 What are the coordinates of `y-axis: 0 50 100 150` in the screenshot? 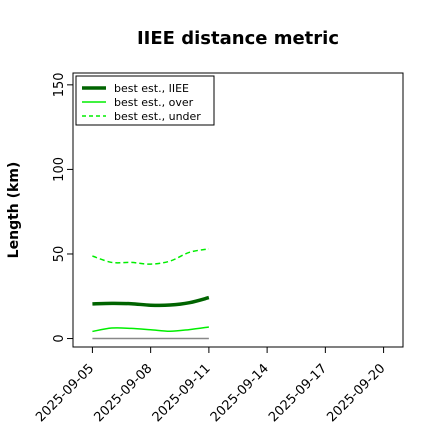 It's located at (62, 207).